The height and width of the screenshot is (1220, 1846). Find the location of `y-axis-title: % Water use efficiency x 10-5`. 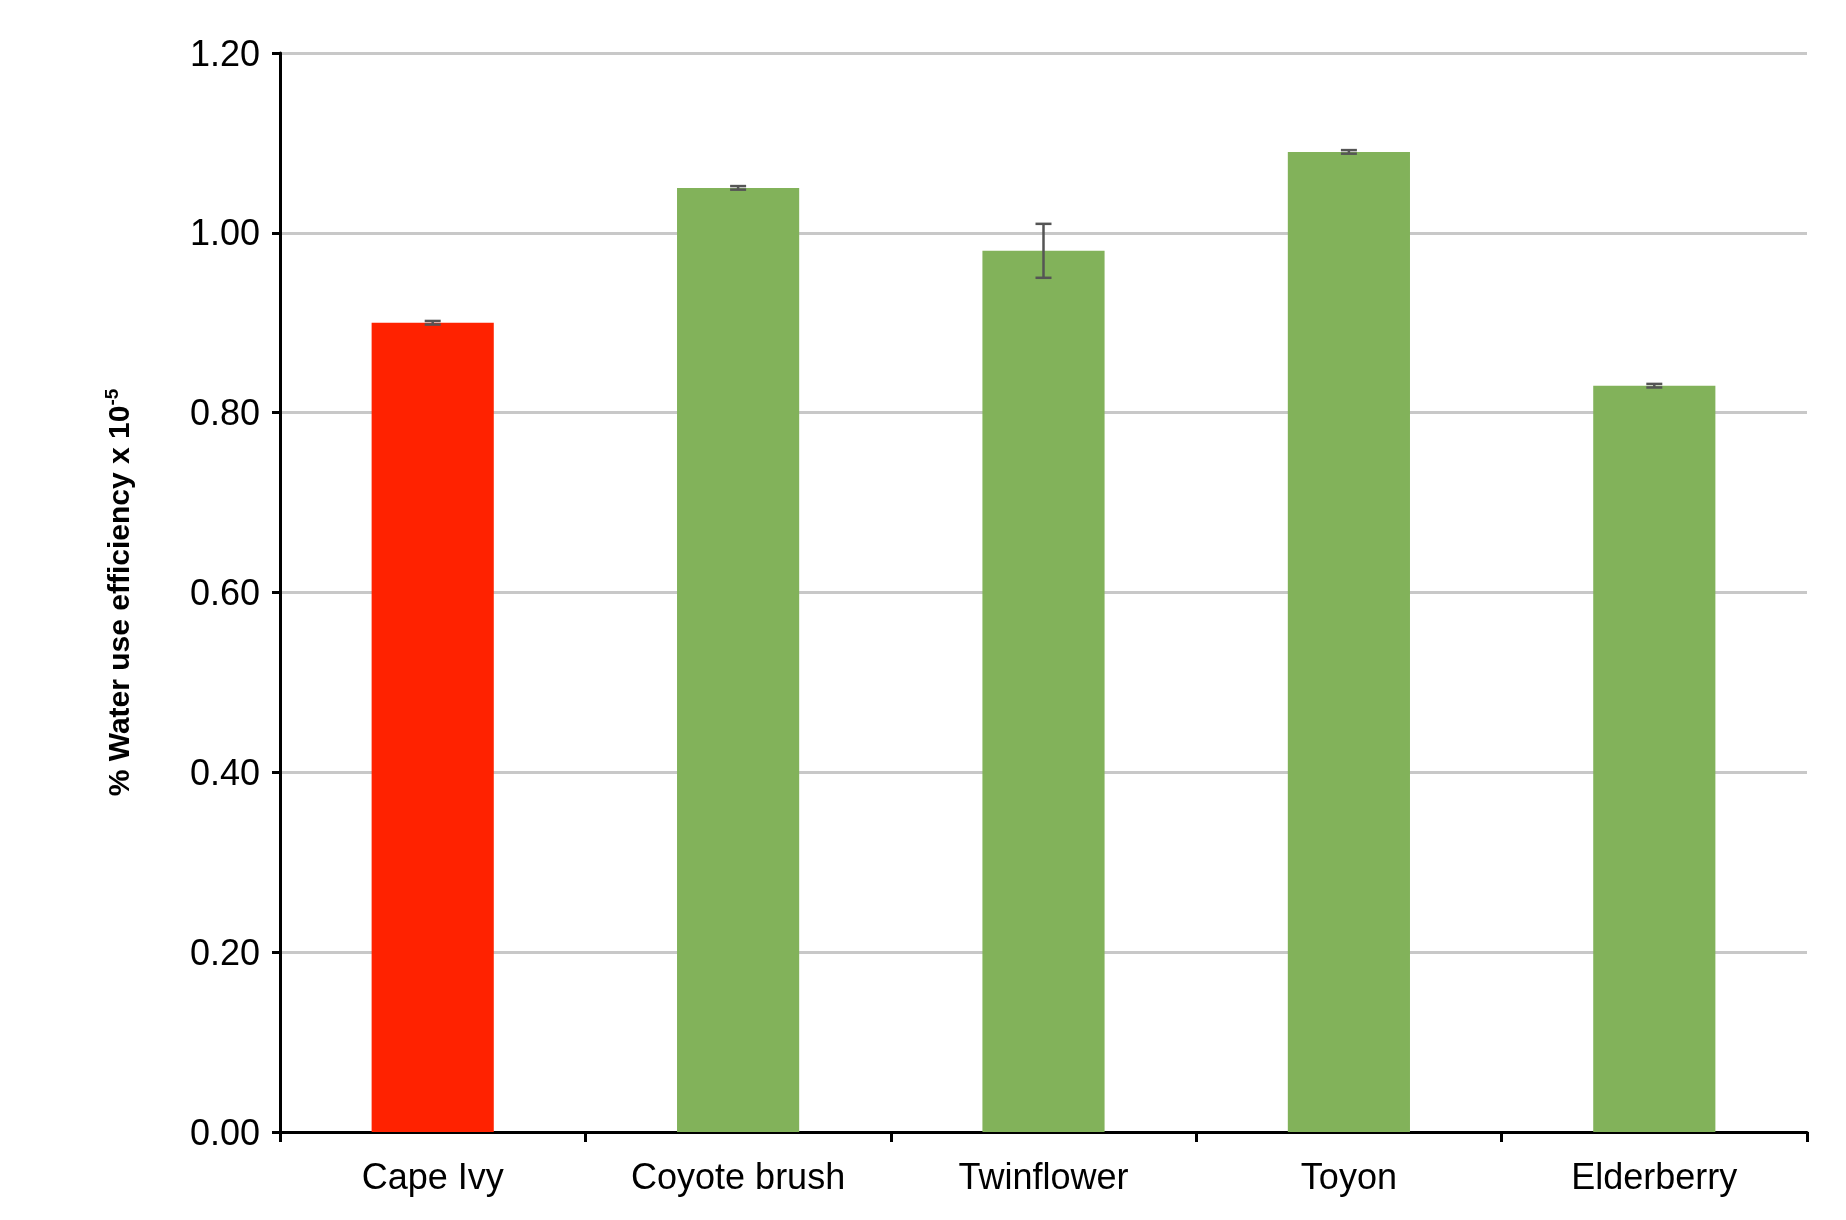

y-axis-title: % Water use efficiency x 10-5 is located at coordinates (118, 592).